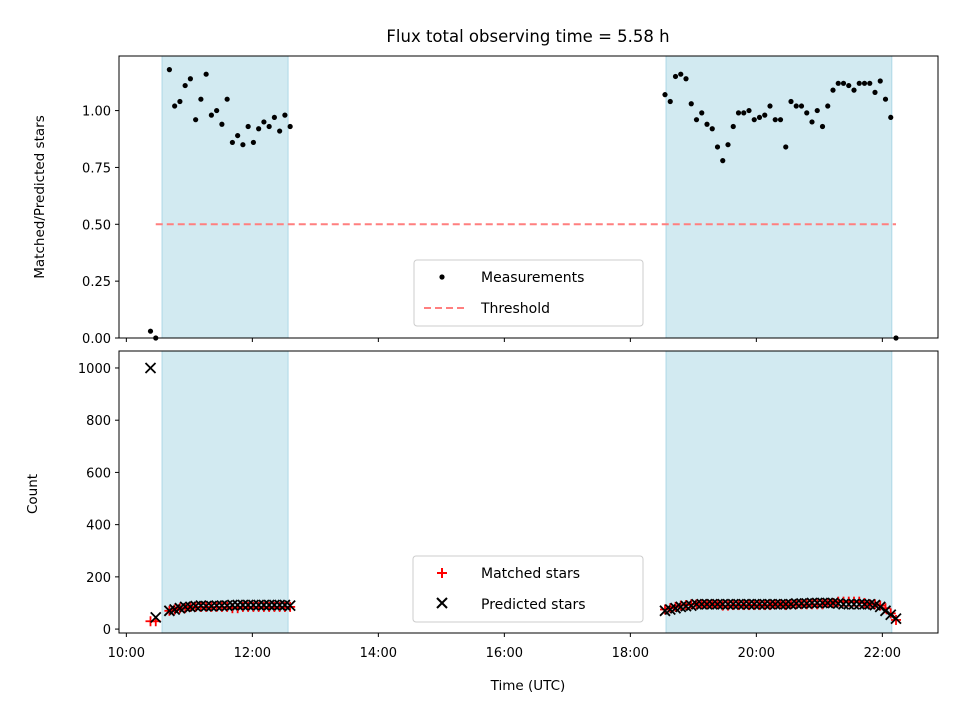  What do you see at coordinates (96, 282) in the screenshot?
I see `y-tick-label: 0.25` at bounding box center [96, 282].